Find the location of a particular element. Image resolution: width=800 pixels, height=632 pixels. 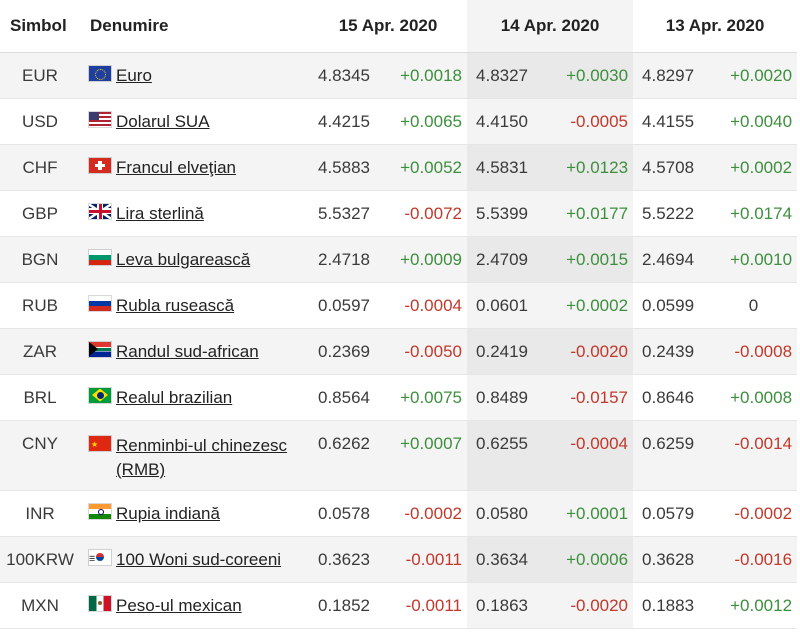

currency-name-link: 100 Woni sud-coreeni is located at coordinates (199, 559).